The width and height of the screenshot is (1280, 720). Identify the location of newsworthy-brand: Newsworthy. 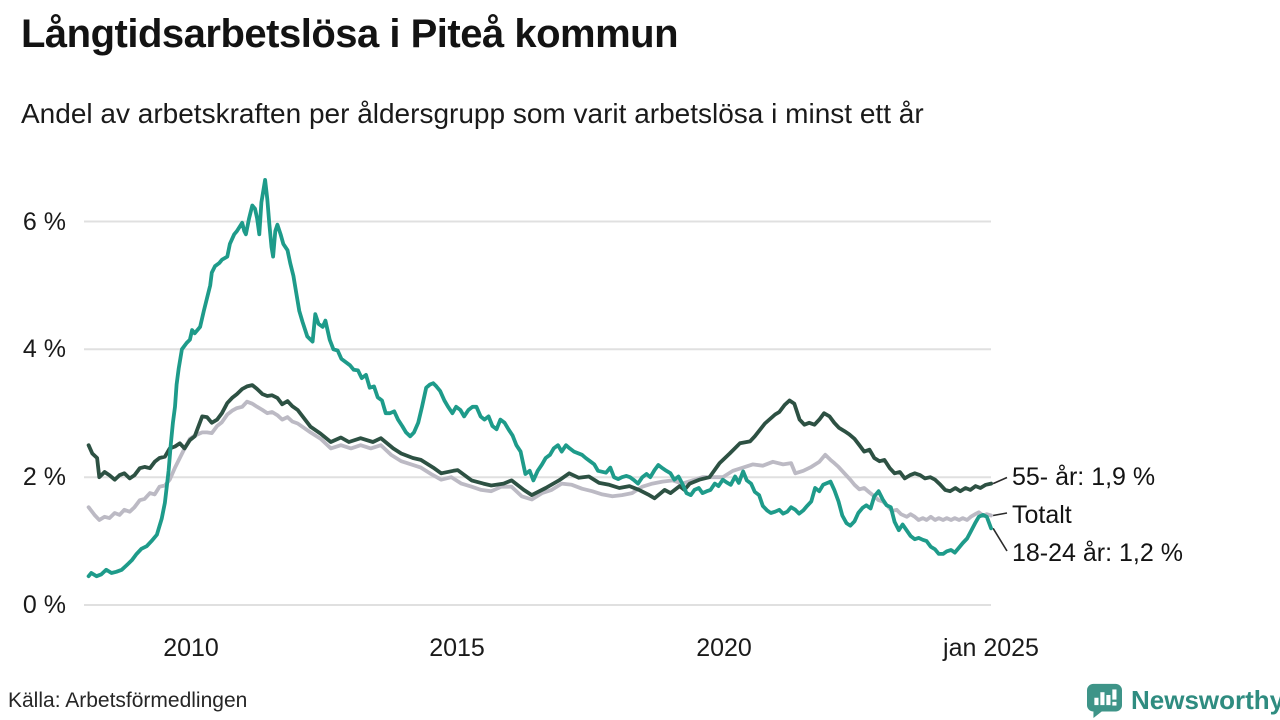
(1183, 700).